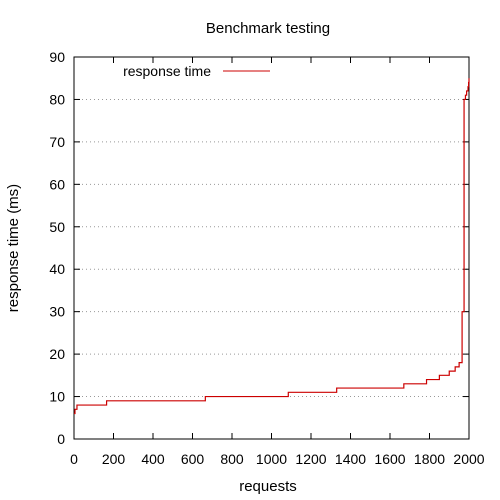 The image size is (500, 500). I want to click on y-tick-label: 10, so click(57, 397).